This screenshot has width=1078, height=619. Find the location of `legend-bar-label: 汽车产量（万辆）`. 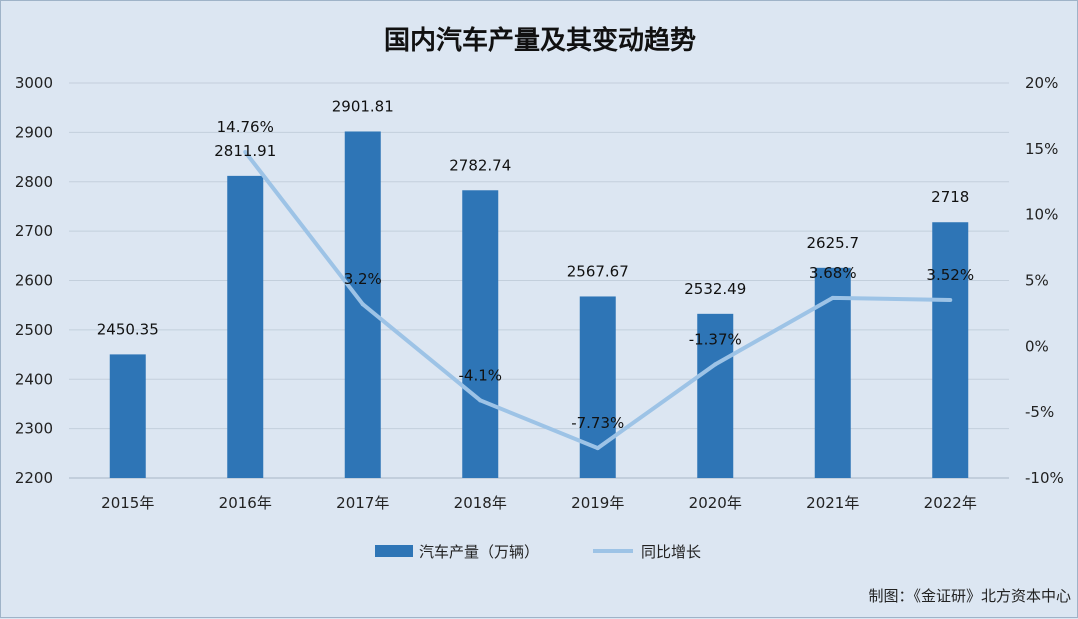

legend-bar-label: 汽车产量（万辆） is located at coordinates (479, 552).